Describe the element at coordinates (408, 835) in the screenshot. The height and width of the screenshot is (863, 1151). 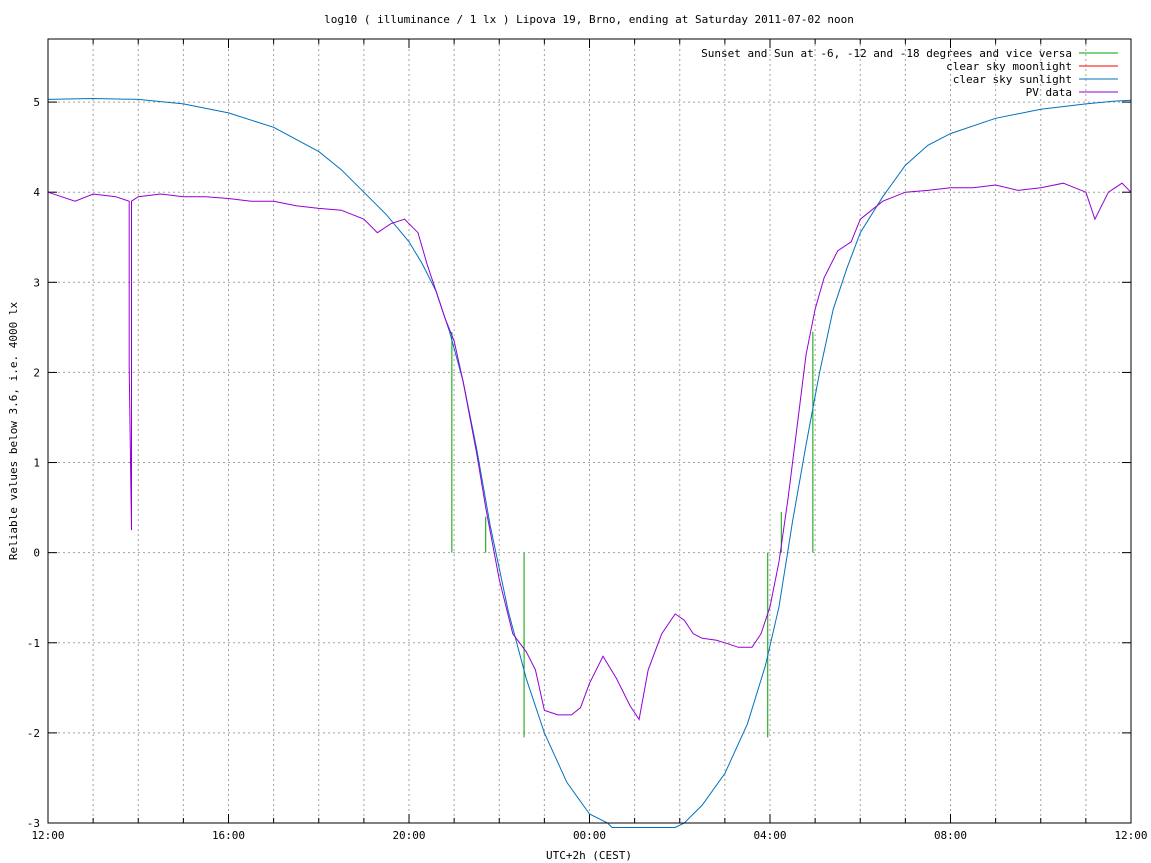
I see `x-tick-label: 20:00` at that location.